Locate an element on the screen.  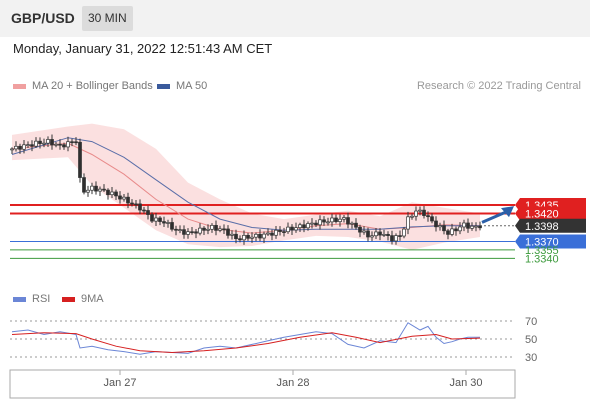
resistance-label-1.3420: 1.3420 is located at coordinates (542, 214).